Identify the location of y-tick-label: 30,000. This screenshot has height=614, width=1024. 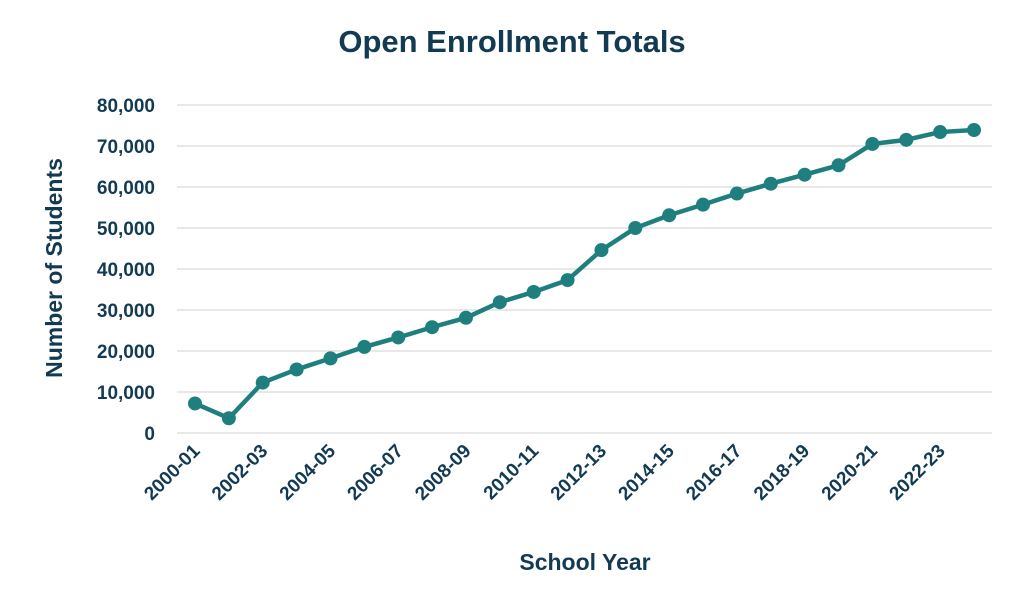
(126, 311).